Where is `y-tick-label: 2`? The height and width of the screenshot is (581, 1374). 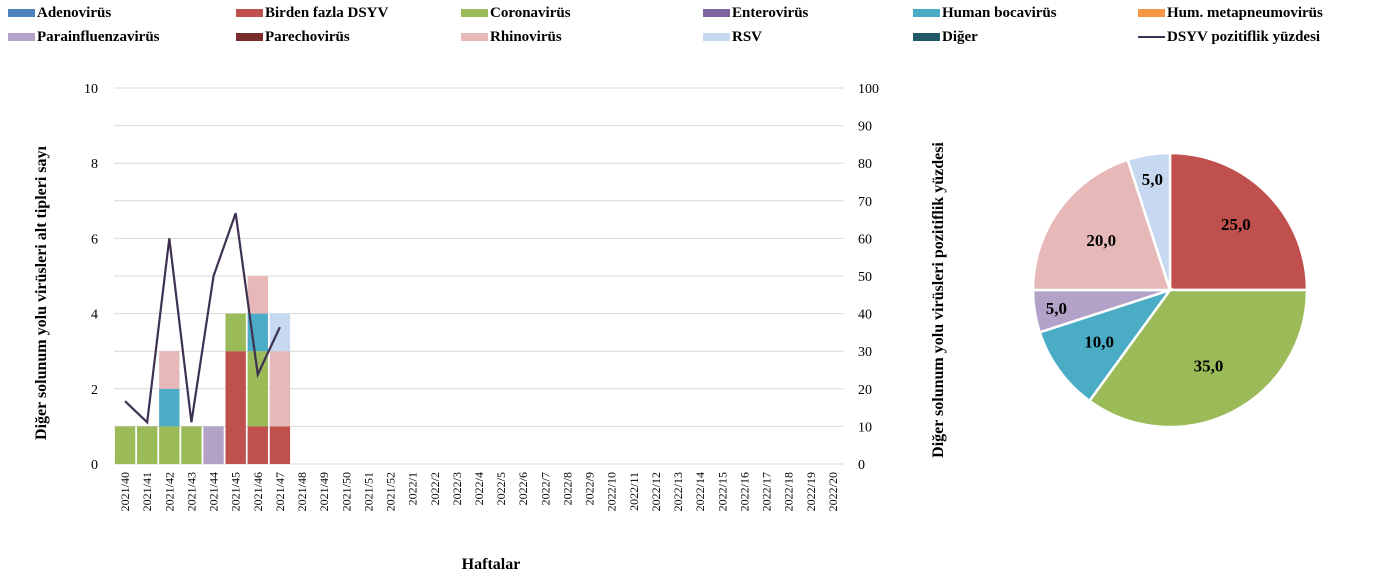
y-tick-label: 2 is located at coordinates (94, 390).